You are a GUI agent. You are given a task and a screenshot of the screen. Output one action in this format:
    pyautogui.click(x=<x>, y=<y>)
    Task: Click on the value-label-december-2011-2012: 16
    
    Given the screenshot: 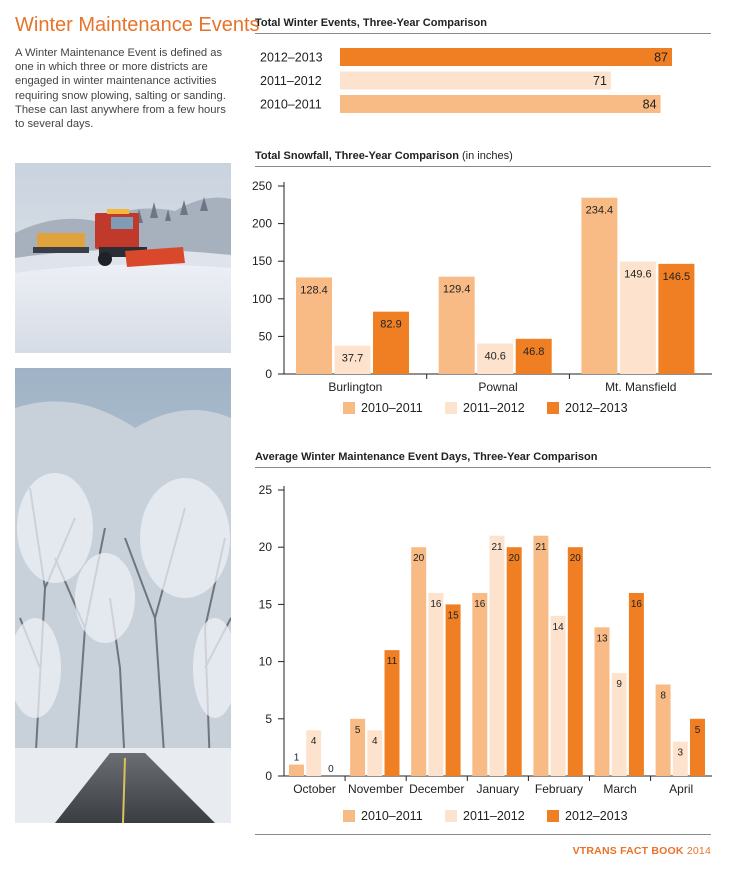 What is the action you would take?
    pyautogui.click(x=436, y=604)
    